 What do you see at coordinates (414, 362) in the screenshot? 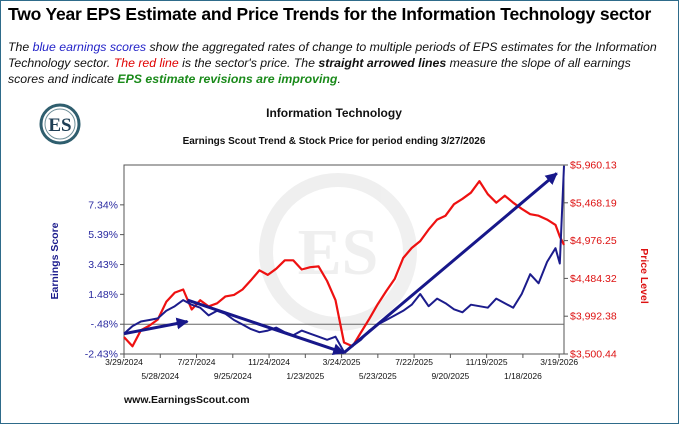
I see `x-tick-label-upper: 7/22/2025` at bounding box center [414, 362].